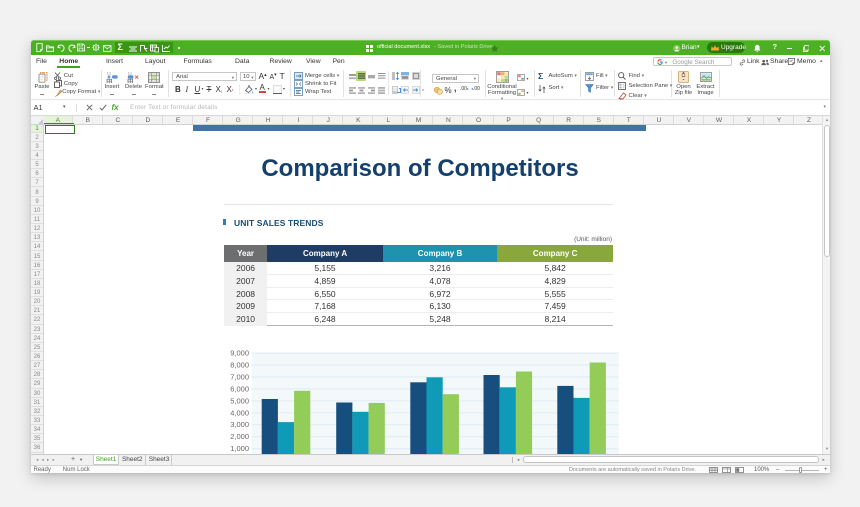  Describe the element at coordinates (239, 365) in the screenshot. I see `svg-text: 8,000` at that location.